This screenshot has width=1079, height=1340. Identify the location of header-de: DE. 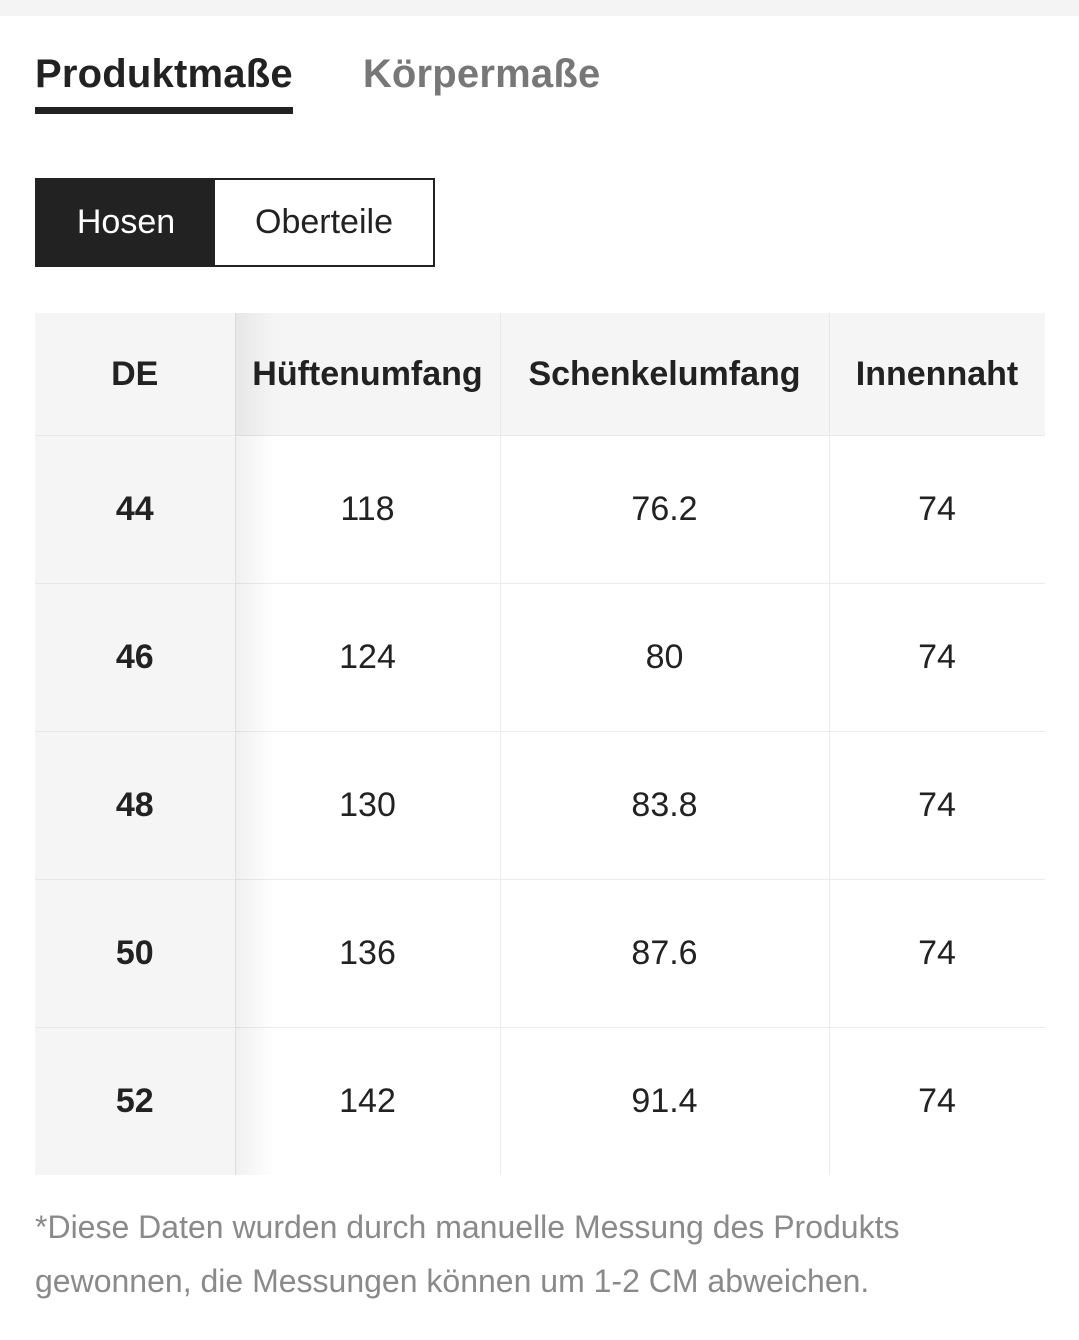
(135, 374).